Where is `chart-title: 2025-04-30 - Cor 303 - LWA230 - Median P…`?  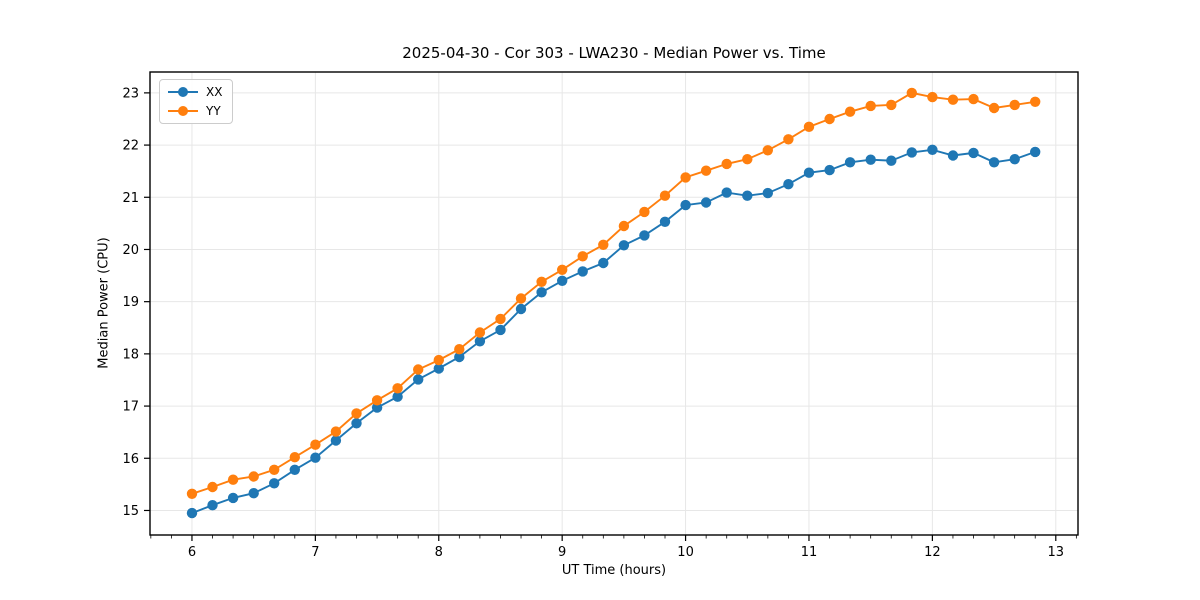
chart-title: 2025-04-30 - Cor 303 - LWA230 - Median P… is located at coordinates (614, 53).